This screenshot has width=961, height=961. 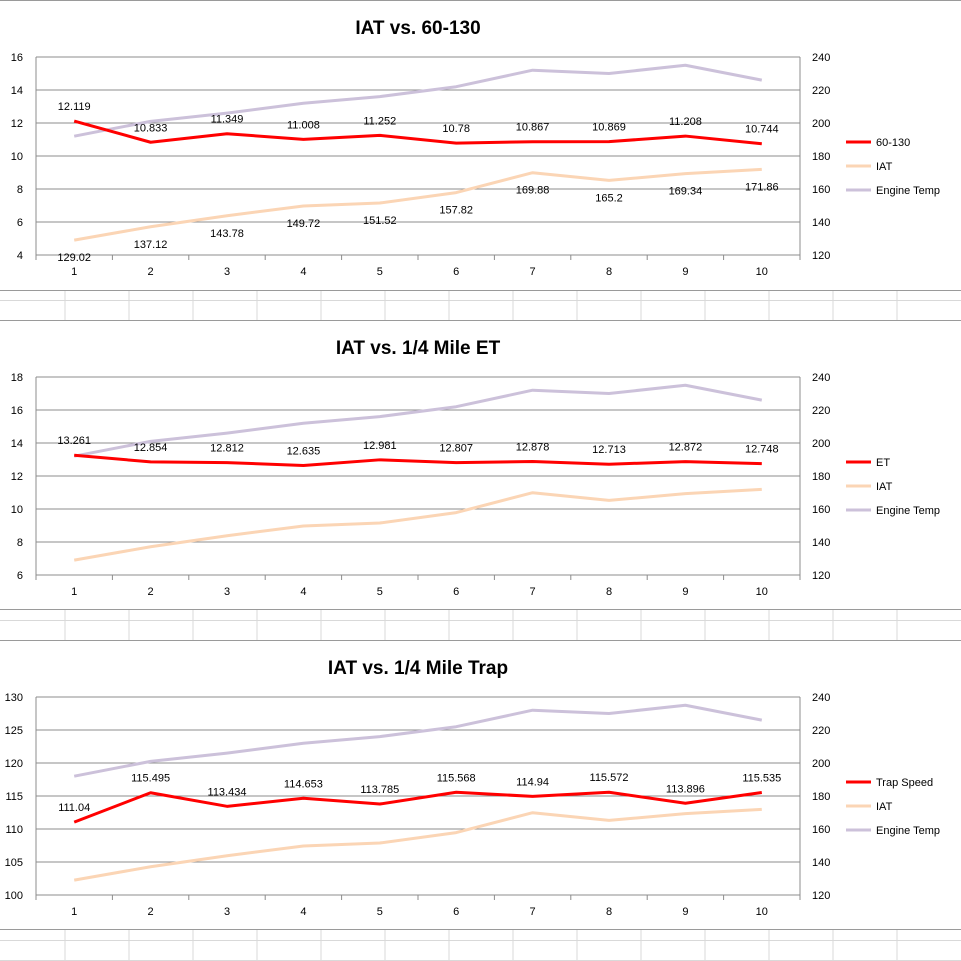 What do you see at coordinates (17, 444) in the screenshot?
I see `y-left-tick-label: 14` at bounding box center [17, 444].